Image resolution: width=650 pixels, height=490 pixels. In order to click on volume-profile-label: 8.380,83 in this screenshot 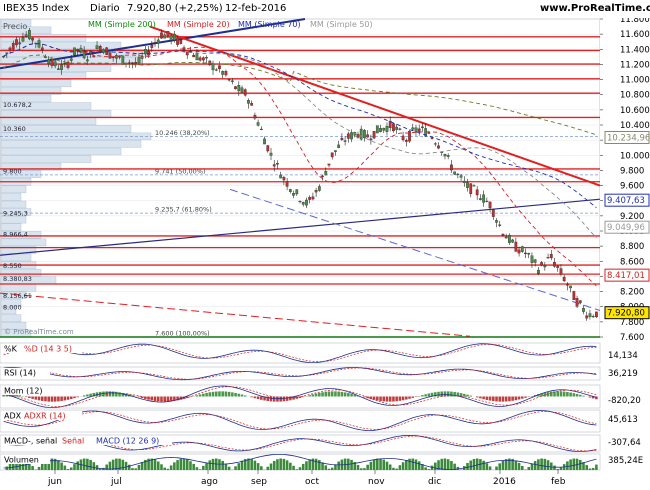, I will do `click(17, 279)`.